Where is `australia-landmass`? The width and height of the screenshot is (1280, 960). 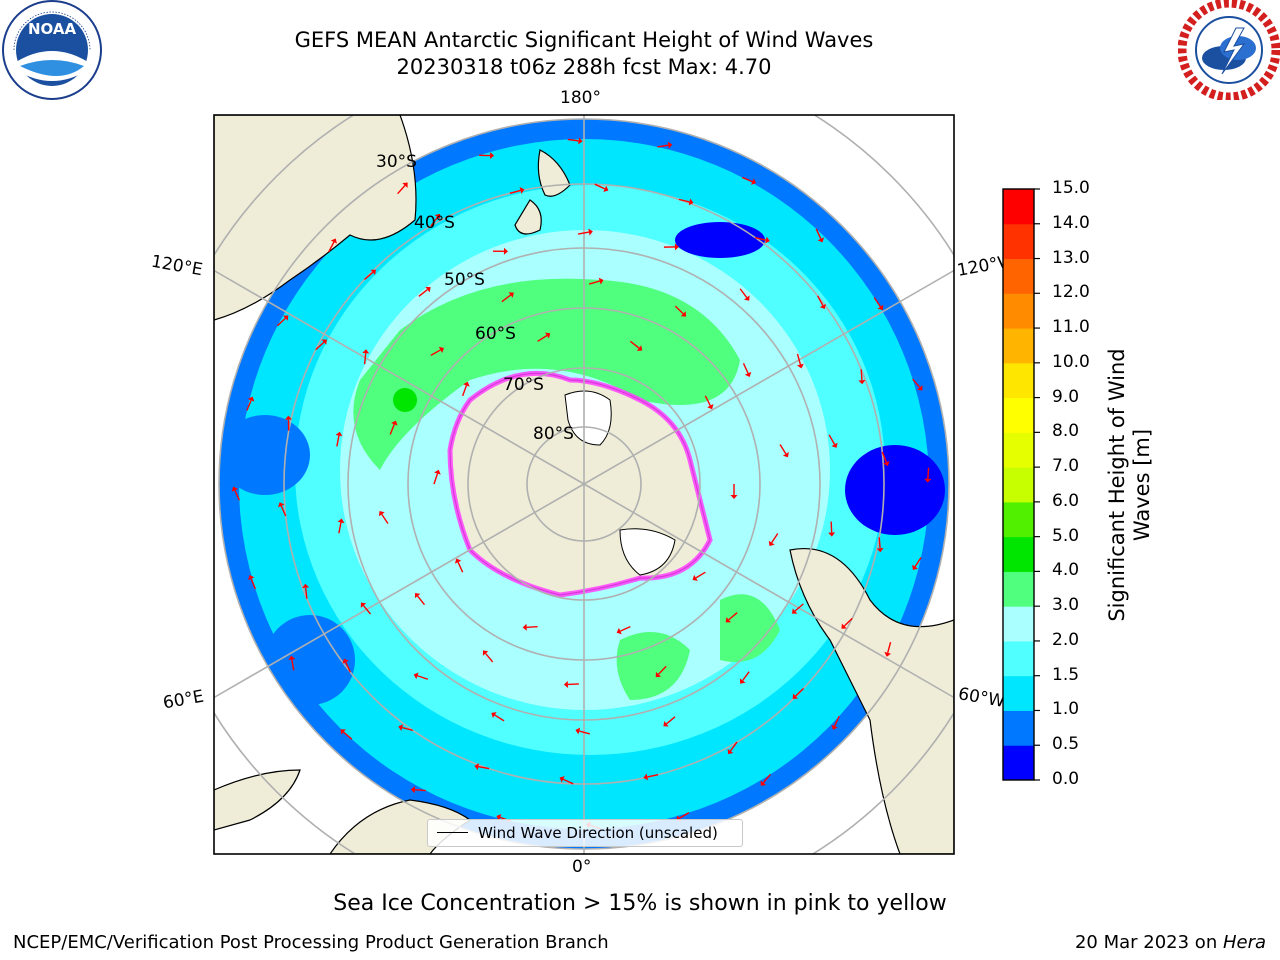 australia-landmass is located at coordinates (315, 218).